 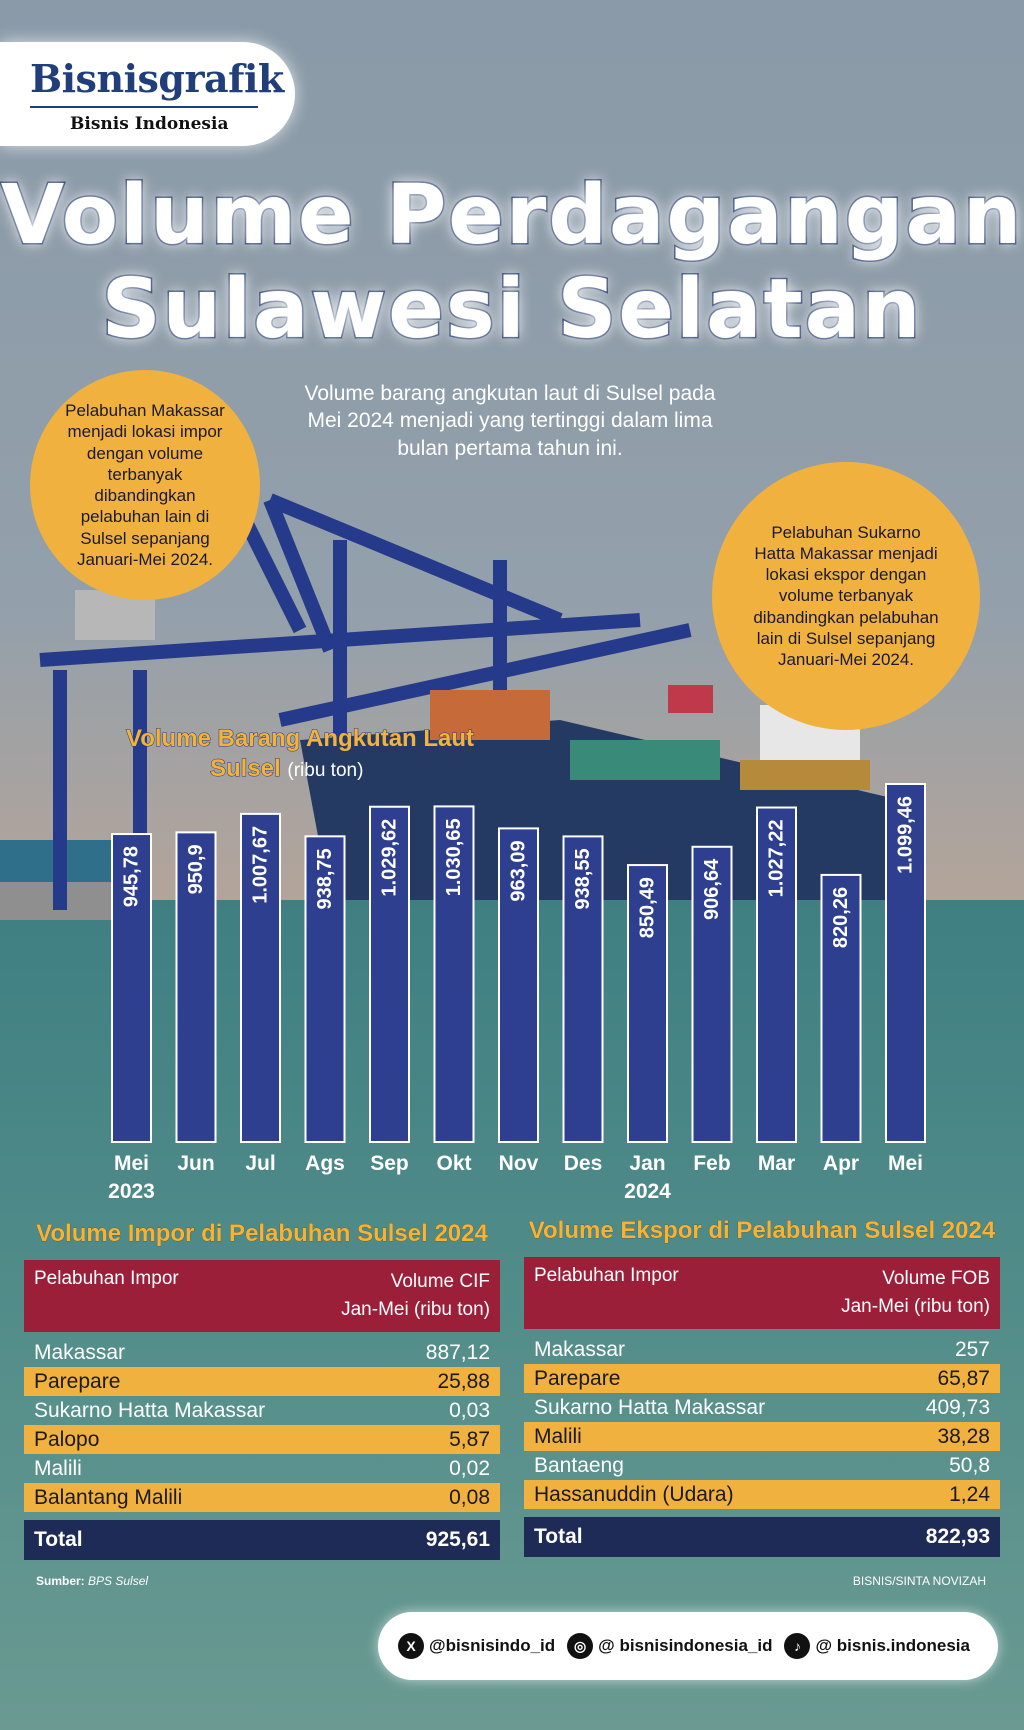 What do you see at coordinates (157, 78) in the screenshot?
I see `brand-name: Bisnisgrafik` at bounding box center [157, 78].